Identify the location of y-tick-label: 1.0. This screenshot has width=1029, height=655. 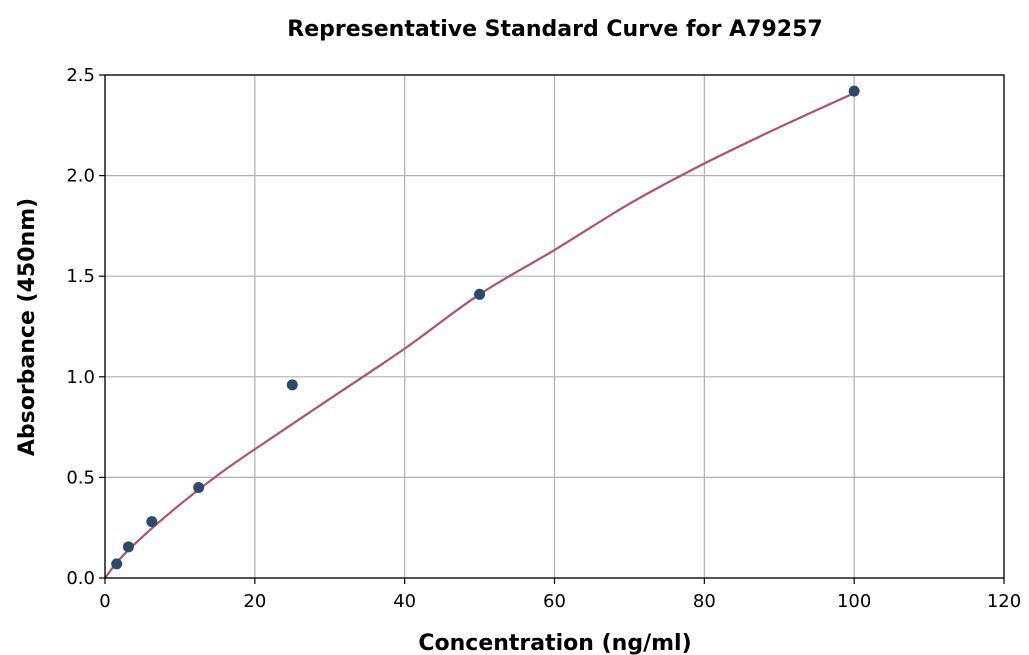
(80, 377).